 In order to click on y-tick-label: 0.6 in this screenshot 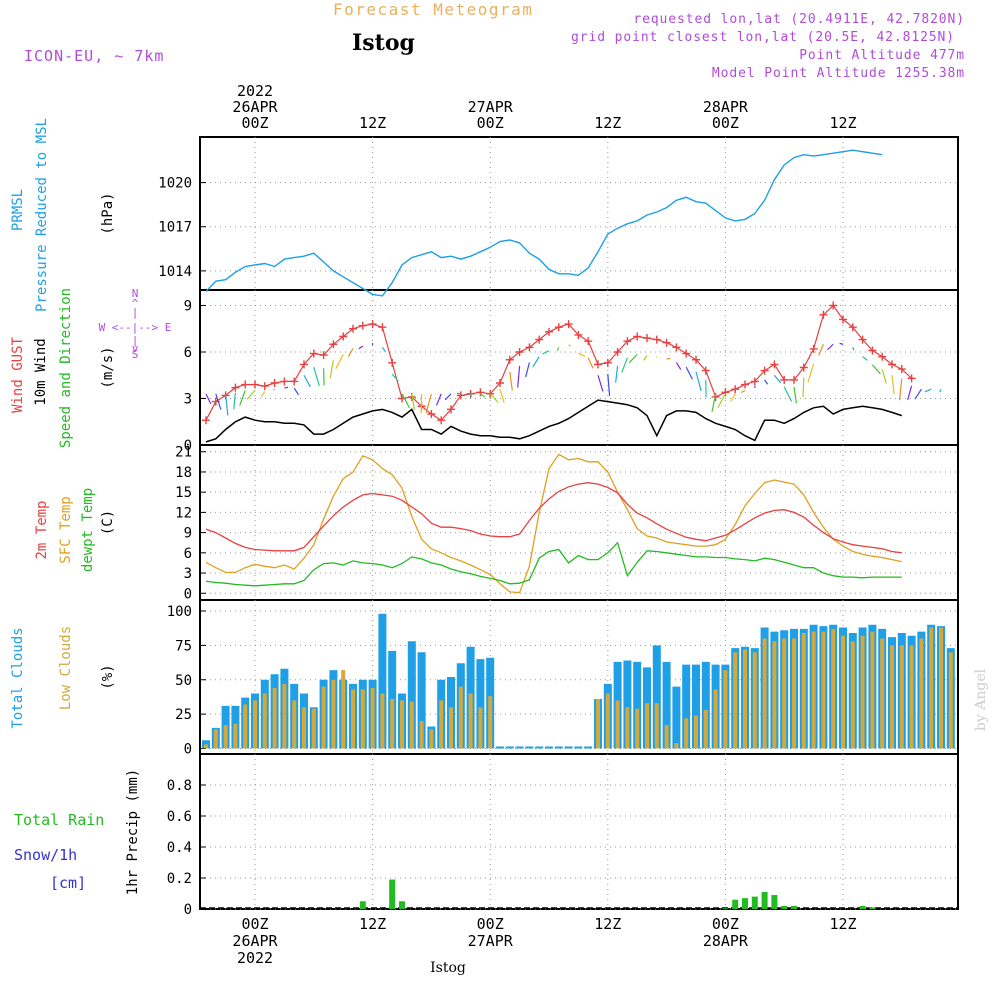, I will do `click(179, 817)`.